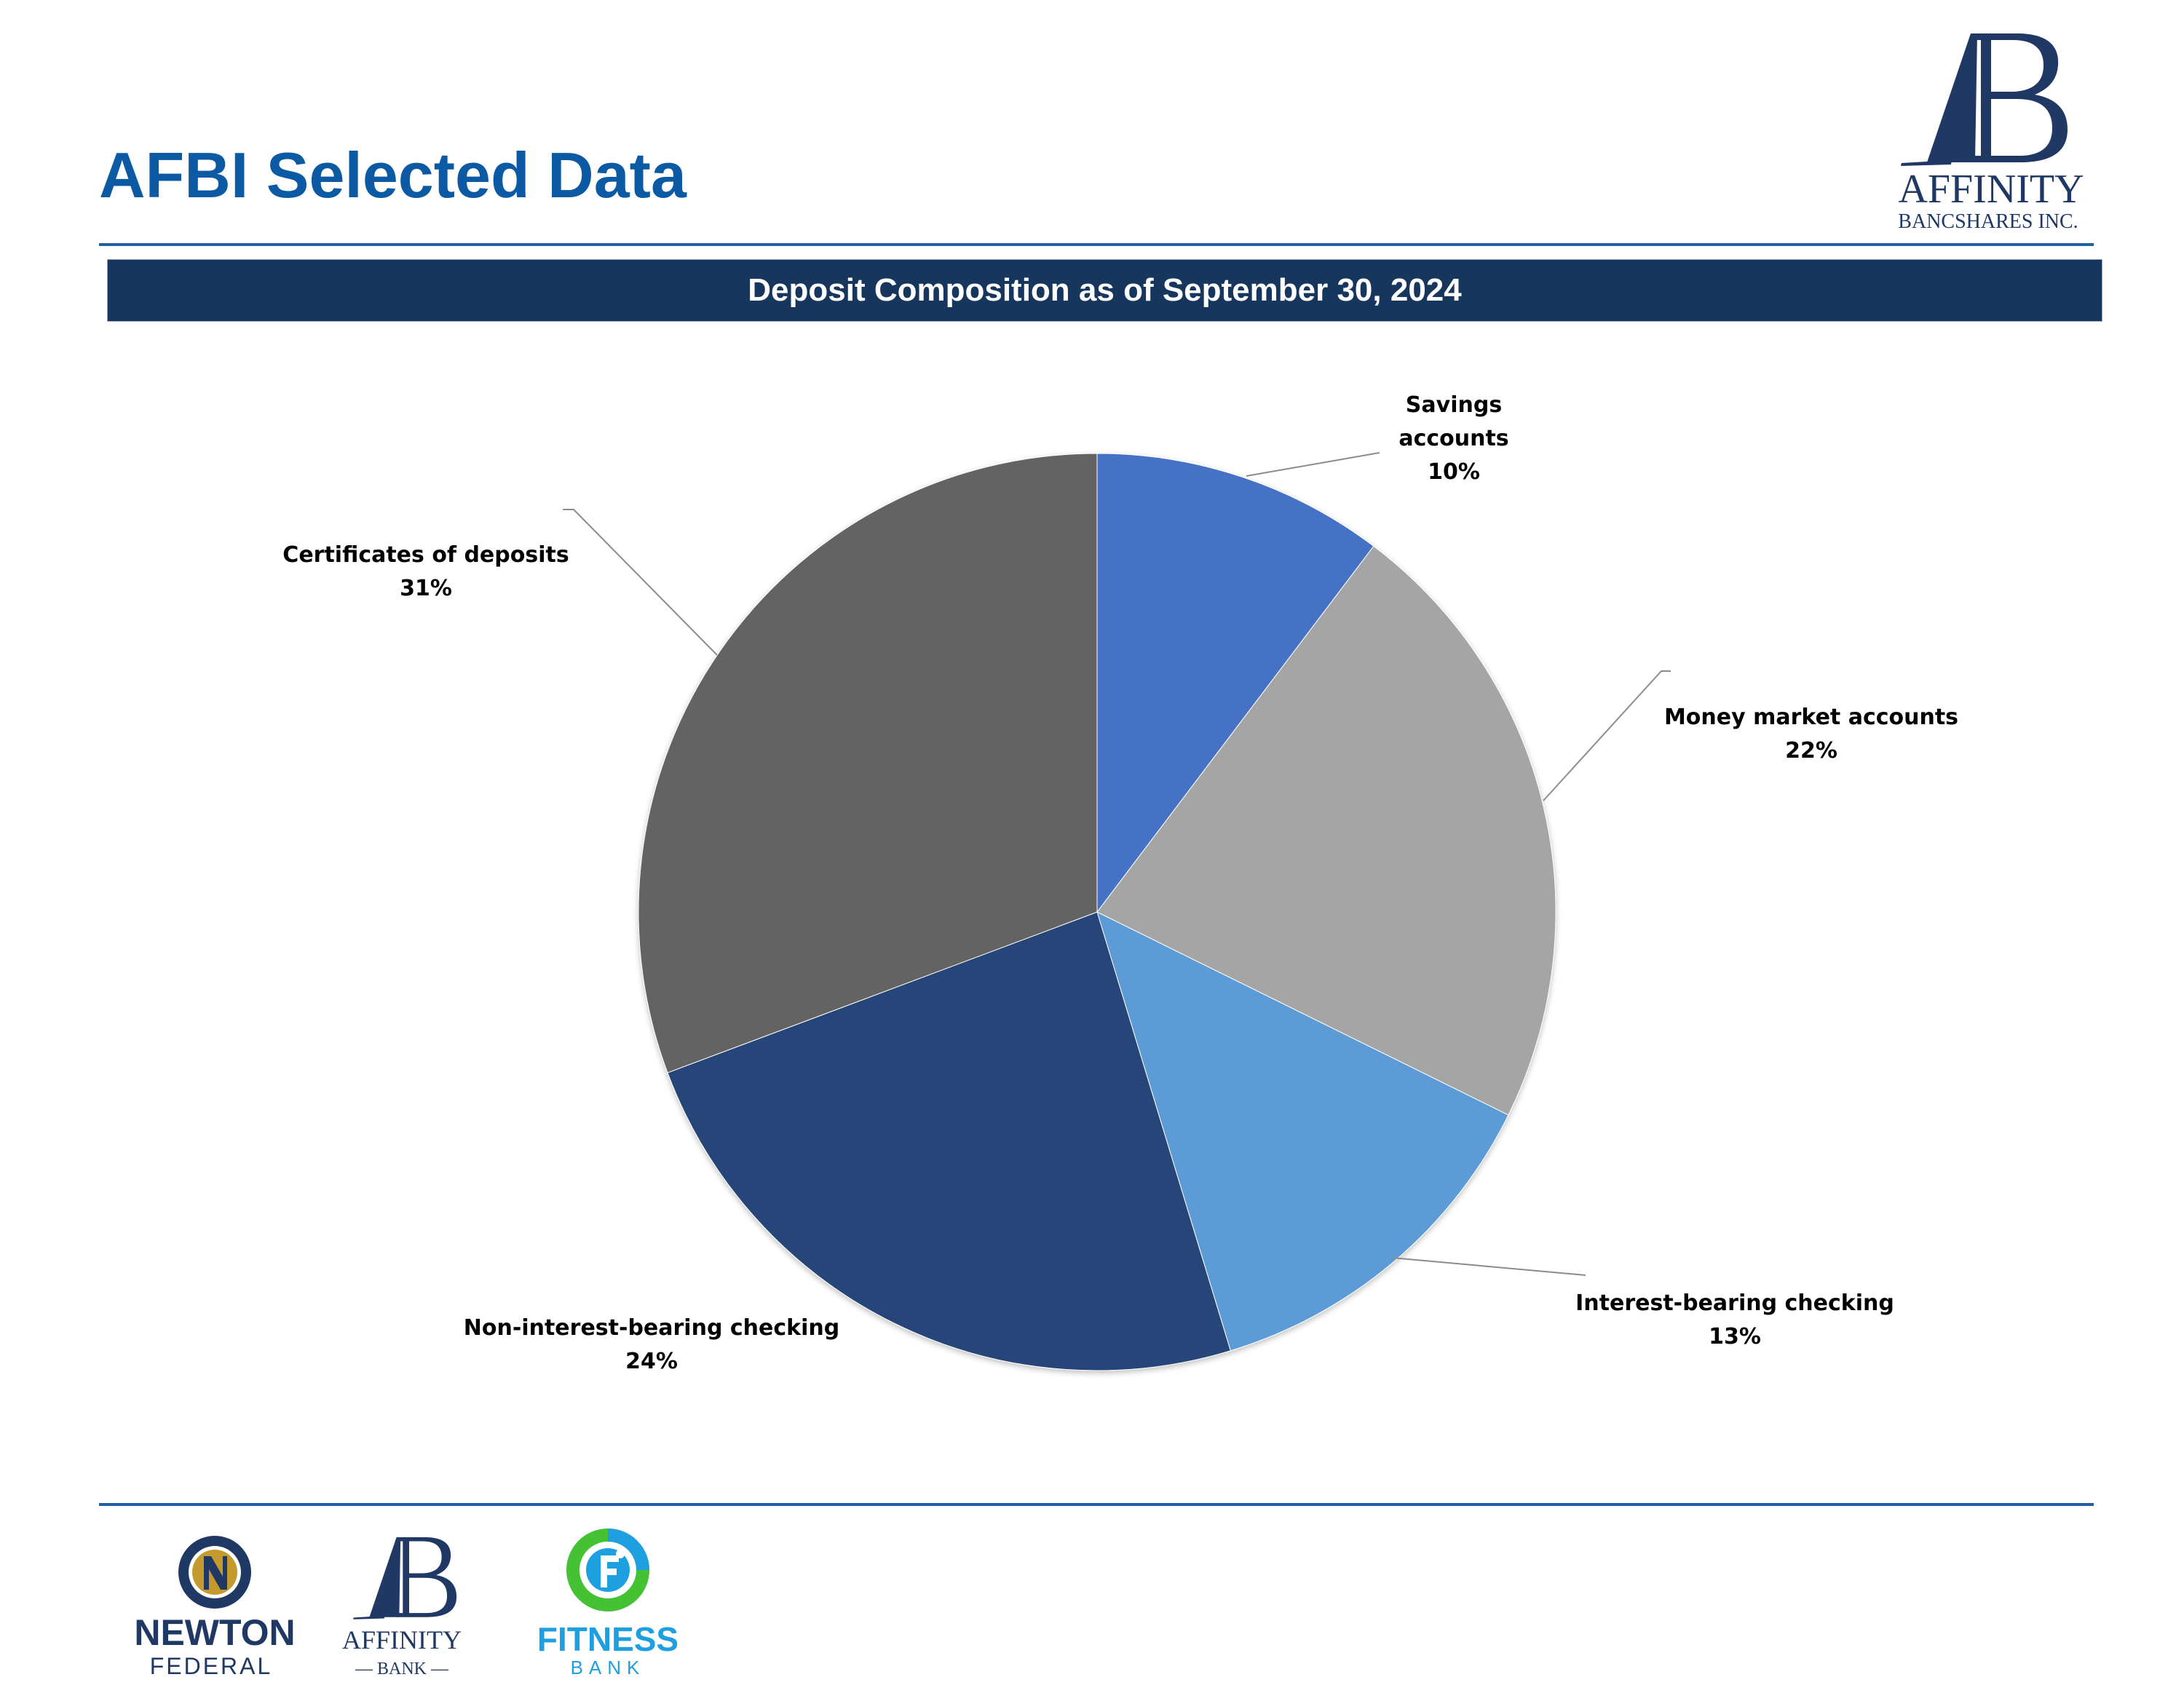  What do you see at coordinates (1607, 735) in the screenshot?
I see `leader-line-money-market-accounts` at bounding box center [1607, 735].